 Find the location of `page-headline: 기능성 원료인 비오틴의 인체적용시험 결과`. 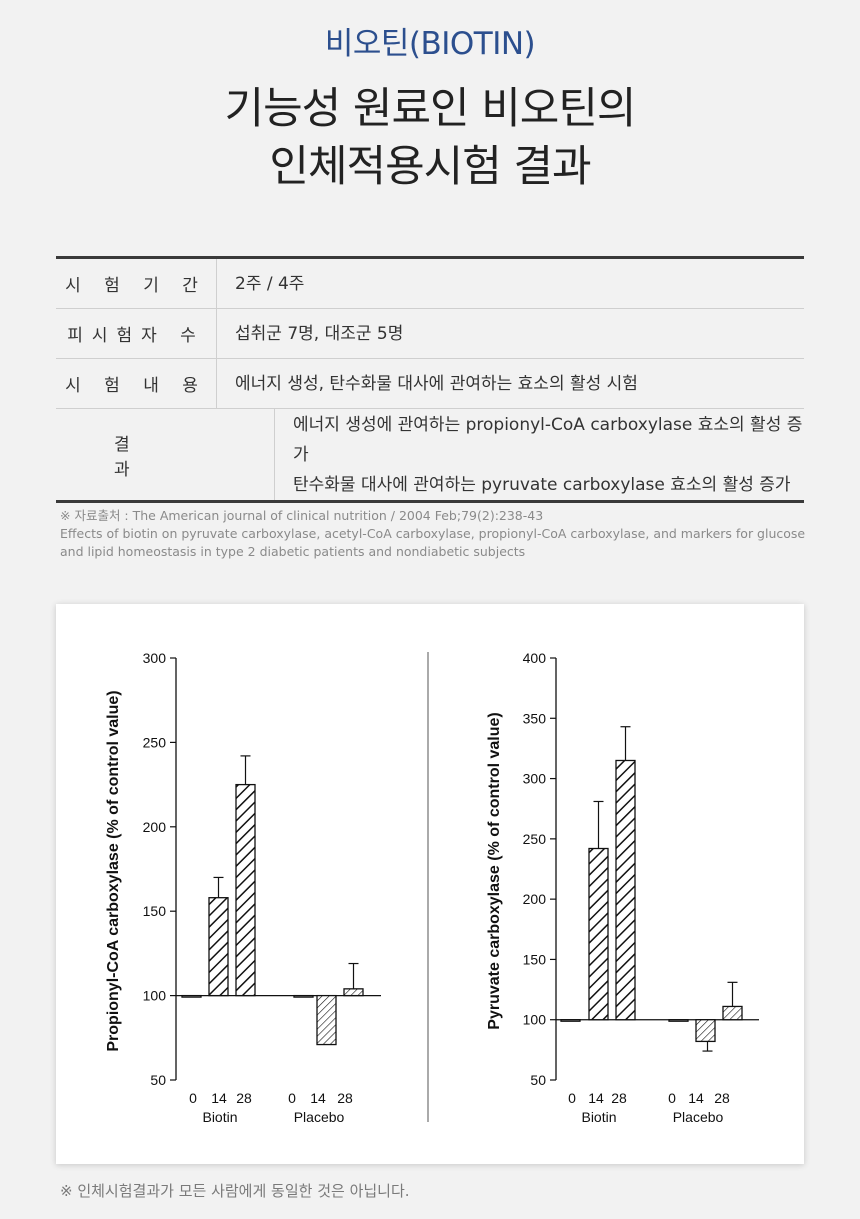

page-headline: 기능성 원료인 비오틴의 인체적용시험 결과 is located at coordinates (430, 138).